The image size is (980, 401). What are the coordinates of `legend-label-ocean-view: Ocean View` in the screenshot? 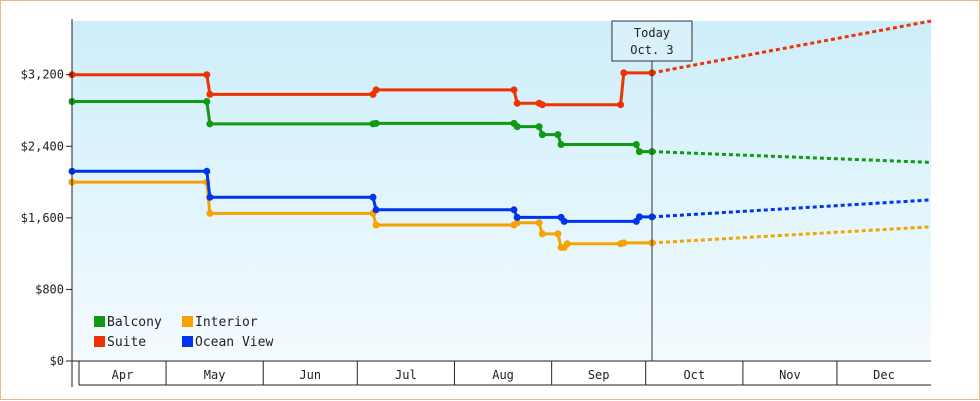 It's located at (234, 342).